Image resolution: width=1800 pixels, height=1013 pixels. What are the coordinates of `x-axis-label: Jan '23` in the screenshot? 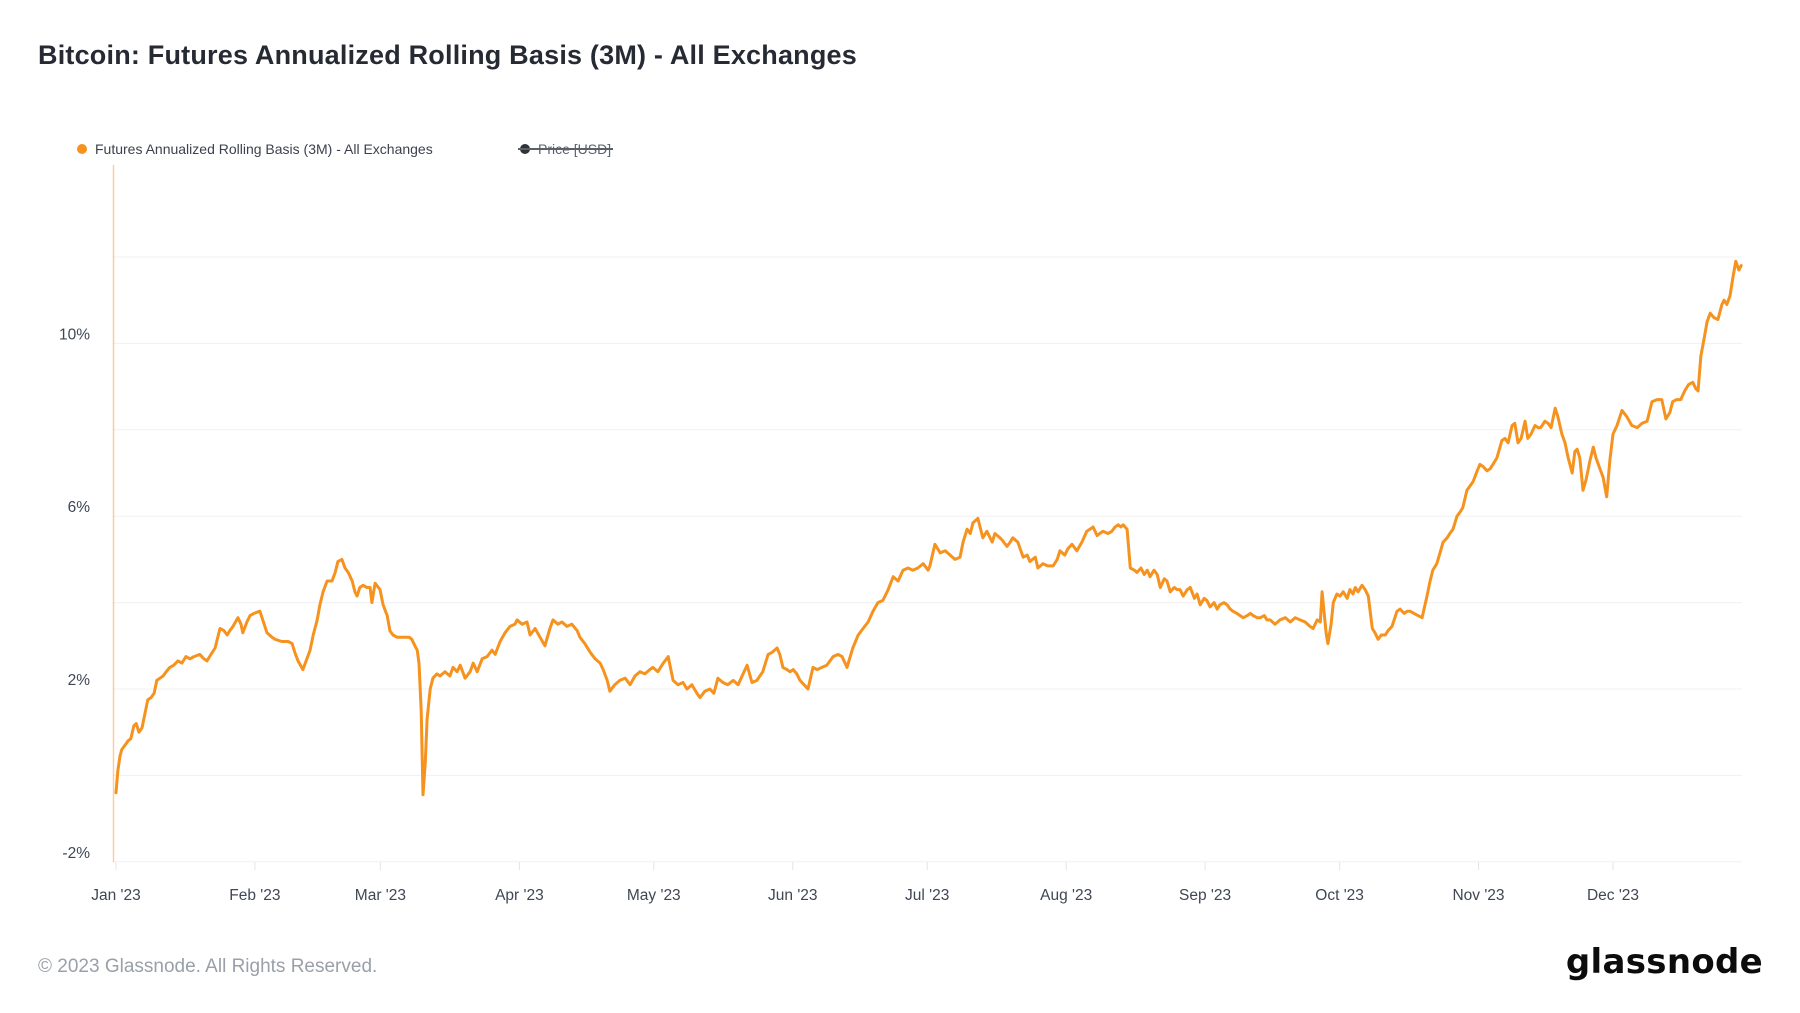 It's located at (116, 895).